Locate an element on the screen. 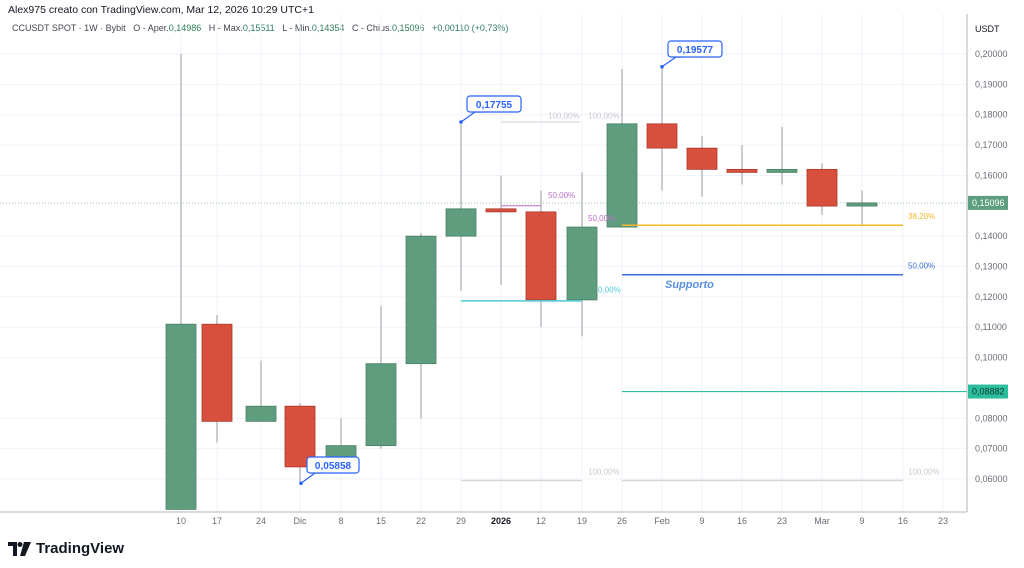 This screenshot has height=568, width=1024. currency-label: USDT is located at coordinates (987, 29).